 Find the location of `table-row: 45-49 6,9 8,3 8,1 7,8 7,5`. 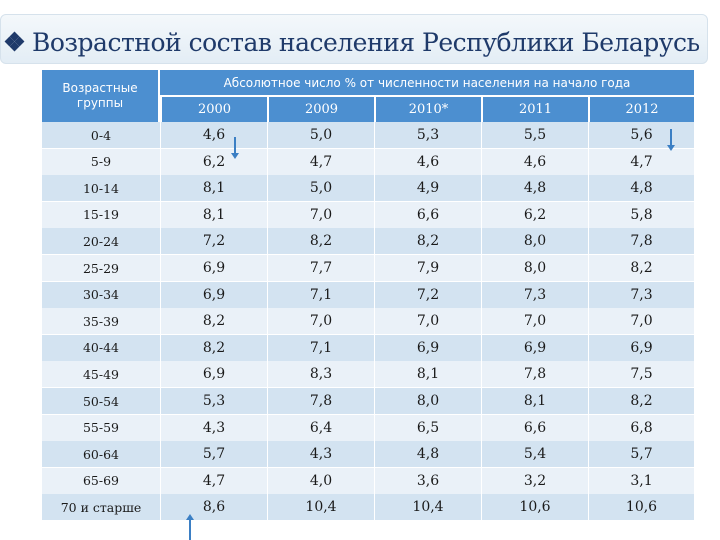

table-row: 45-49 6,9 8,3 8,1 7,8 7,5 is located at coordinates (368, 374).